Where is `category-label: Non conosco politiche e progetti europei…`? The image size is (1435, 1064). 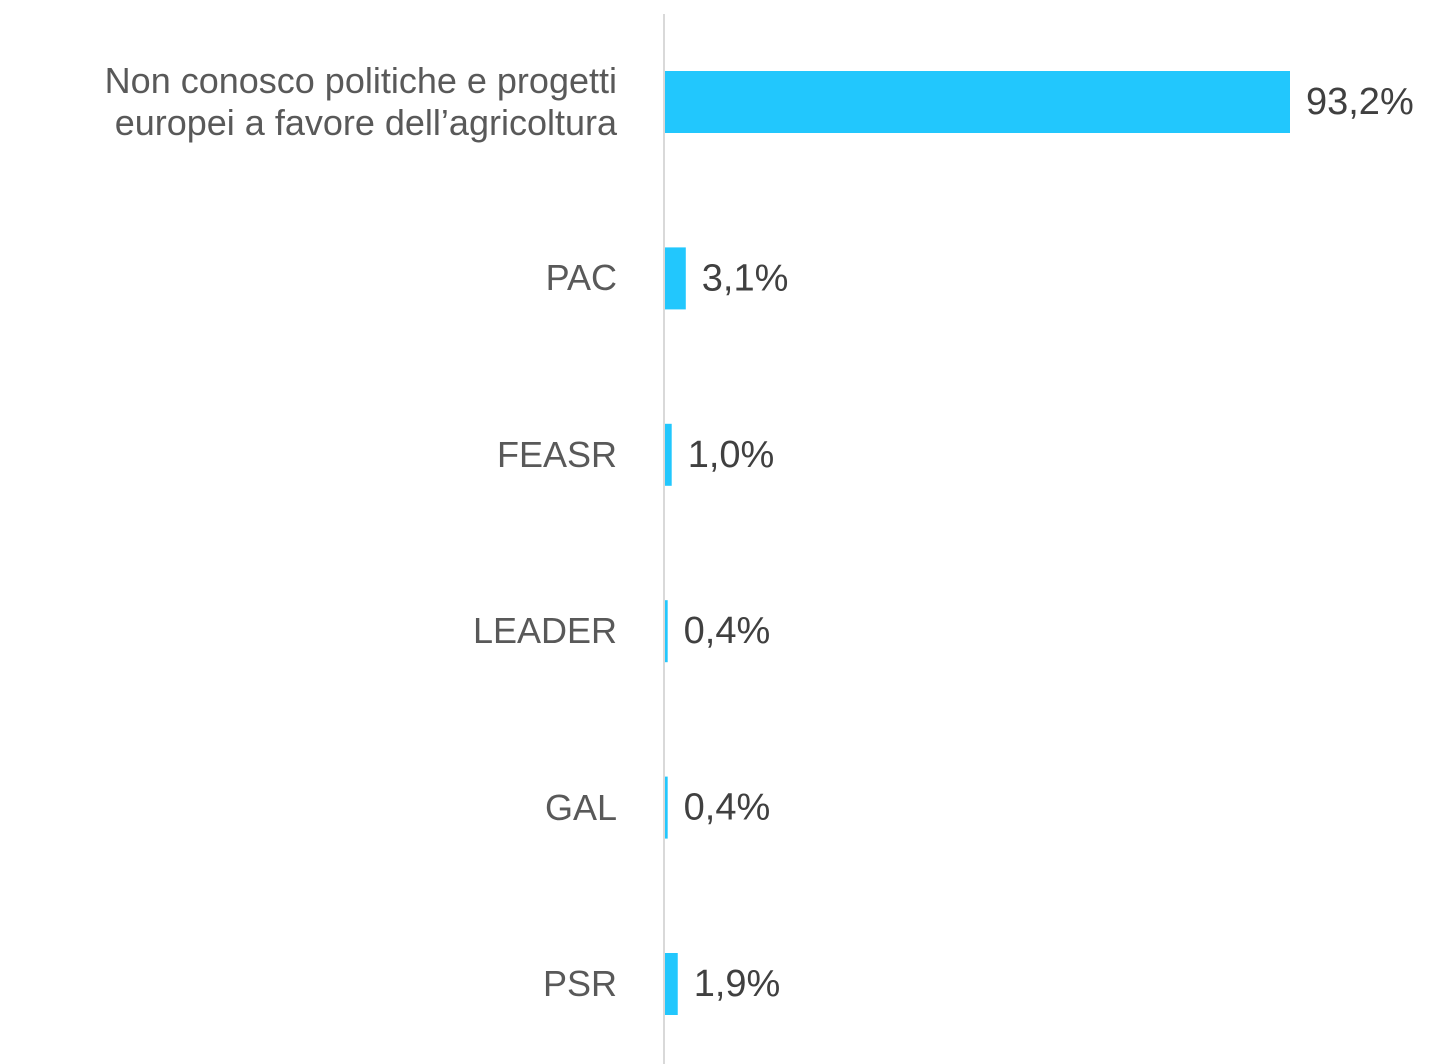
category-label: Non conosco politiche e progetti europei… is located at coordinates (360, 101).